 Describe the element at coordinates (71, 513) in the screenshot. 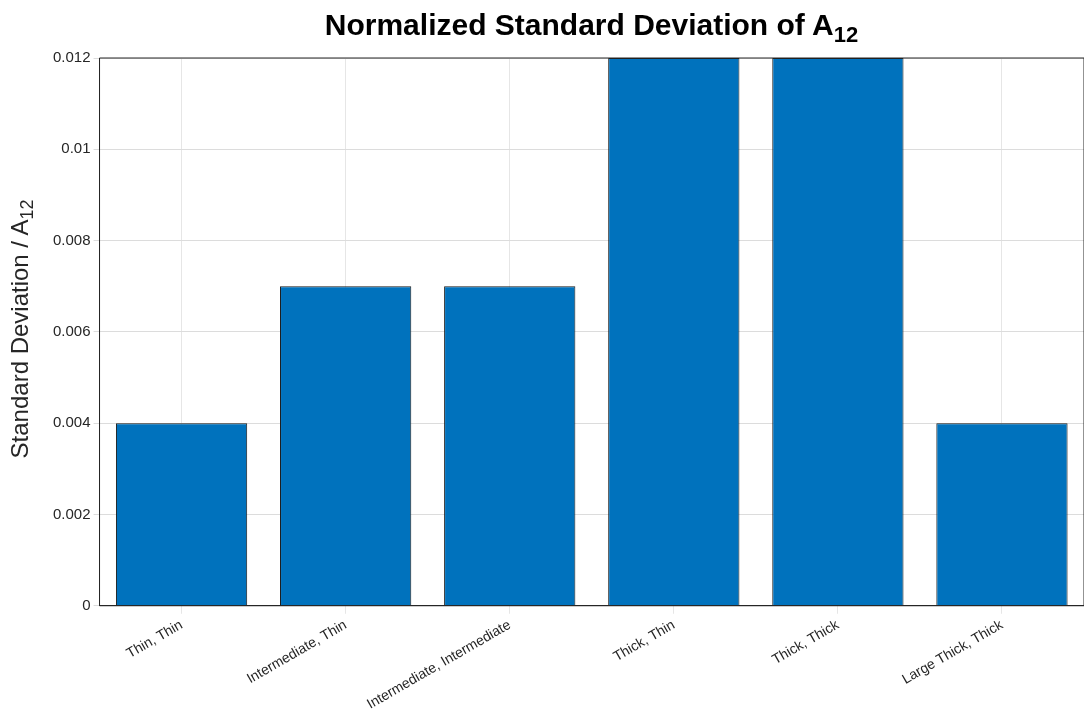

I see `y-tick-label: 0.002` at that location.